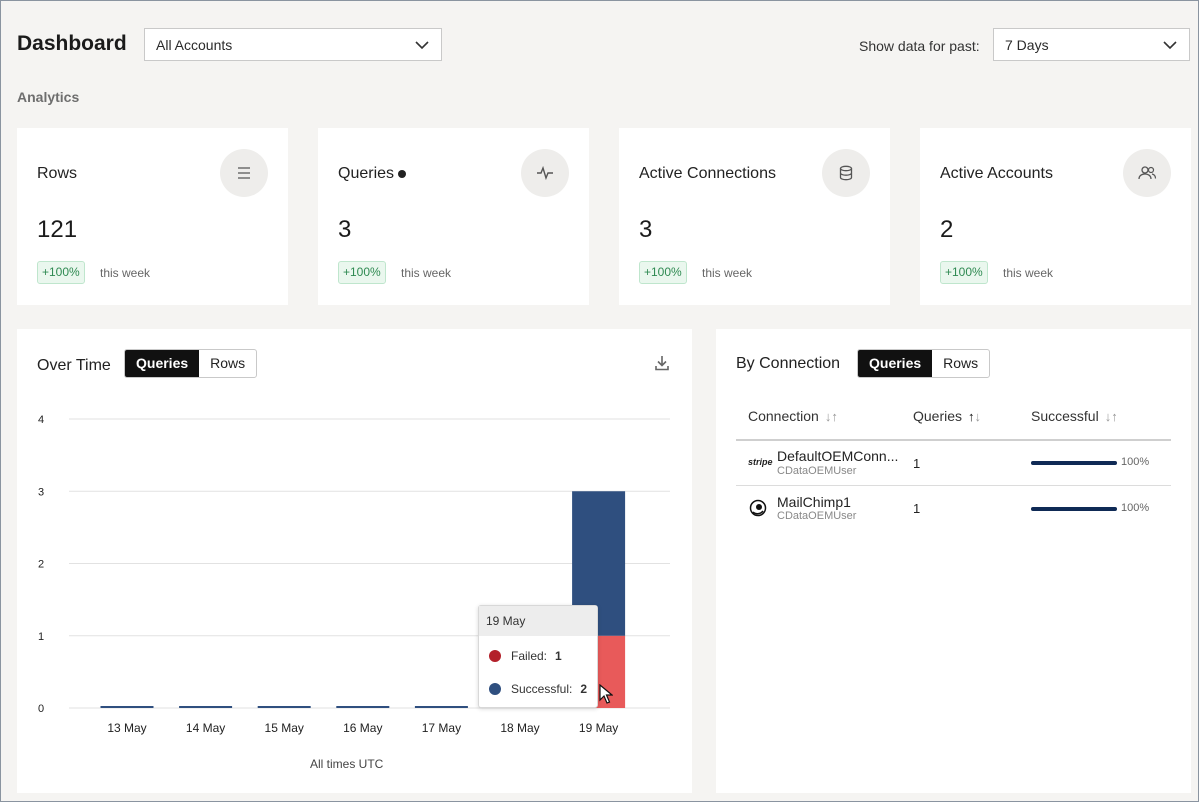 Image resolution: width=1199 pixels, height=802 pixels. What do you see at coordinates (402, 174) in the screenshot?
I see `info-icon` at bounding box center [402, 174].